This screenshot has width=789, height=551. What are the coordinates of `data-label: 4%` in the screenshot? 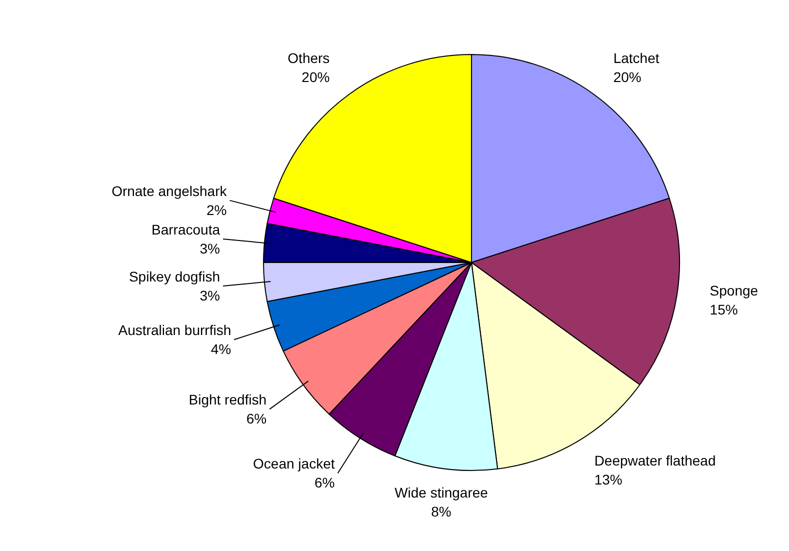 It's located at (221, 349).